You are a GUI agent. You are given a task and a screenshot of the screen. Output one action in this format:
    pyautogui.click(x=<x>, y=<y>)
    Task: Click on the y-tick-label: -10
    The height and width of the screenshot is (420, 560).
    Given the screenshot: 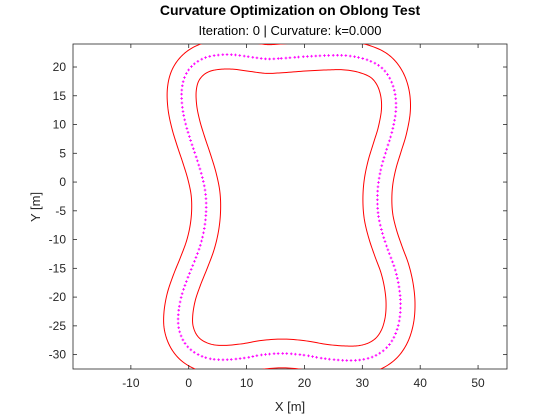 What is the action you would take?
    pyautogui.click(x=58, y=240)
    